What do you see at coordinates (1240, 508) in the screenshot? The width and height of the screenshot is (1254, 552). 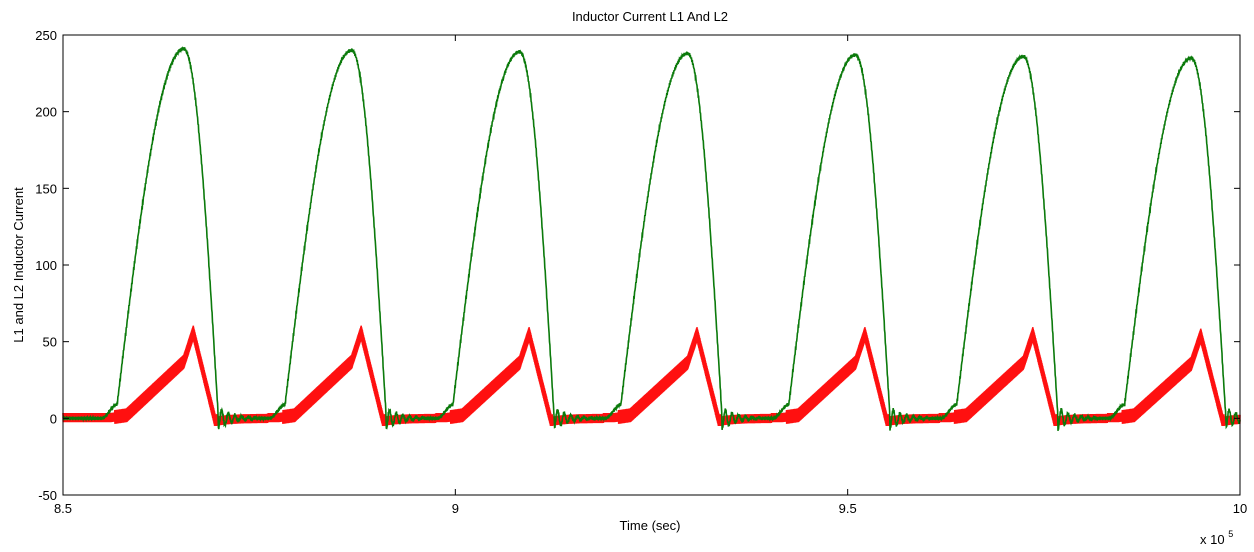 I see `x-tick-label: 10` at bounding box center [1240, 508].